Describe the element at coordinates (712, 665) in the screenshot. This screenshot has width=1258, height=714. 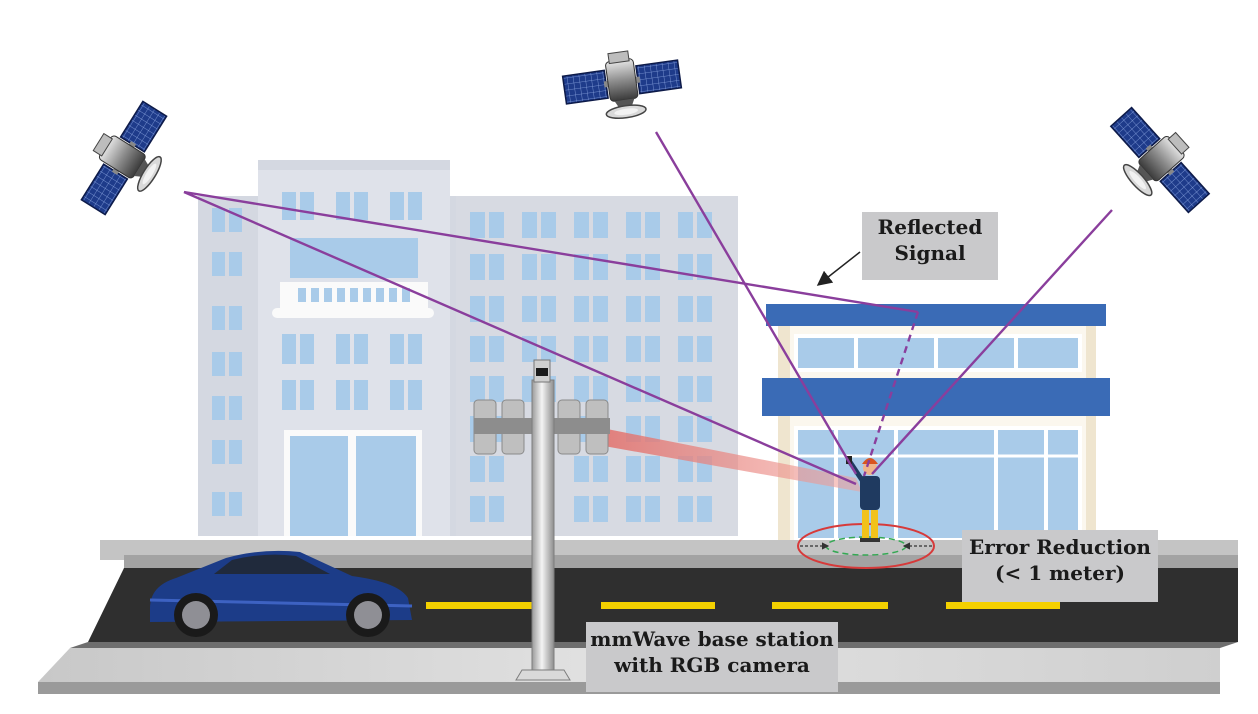
I see `base-station-line2: with RGB camera` at that location.